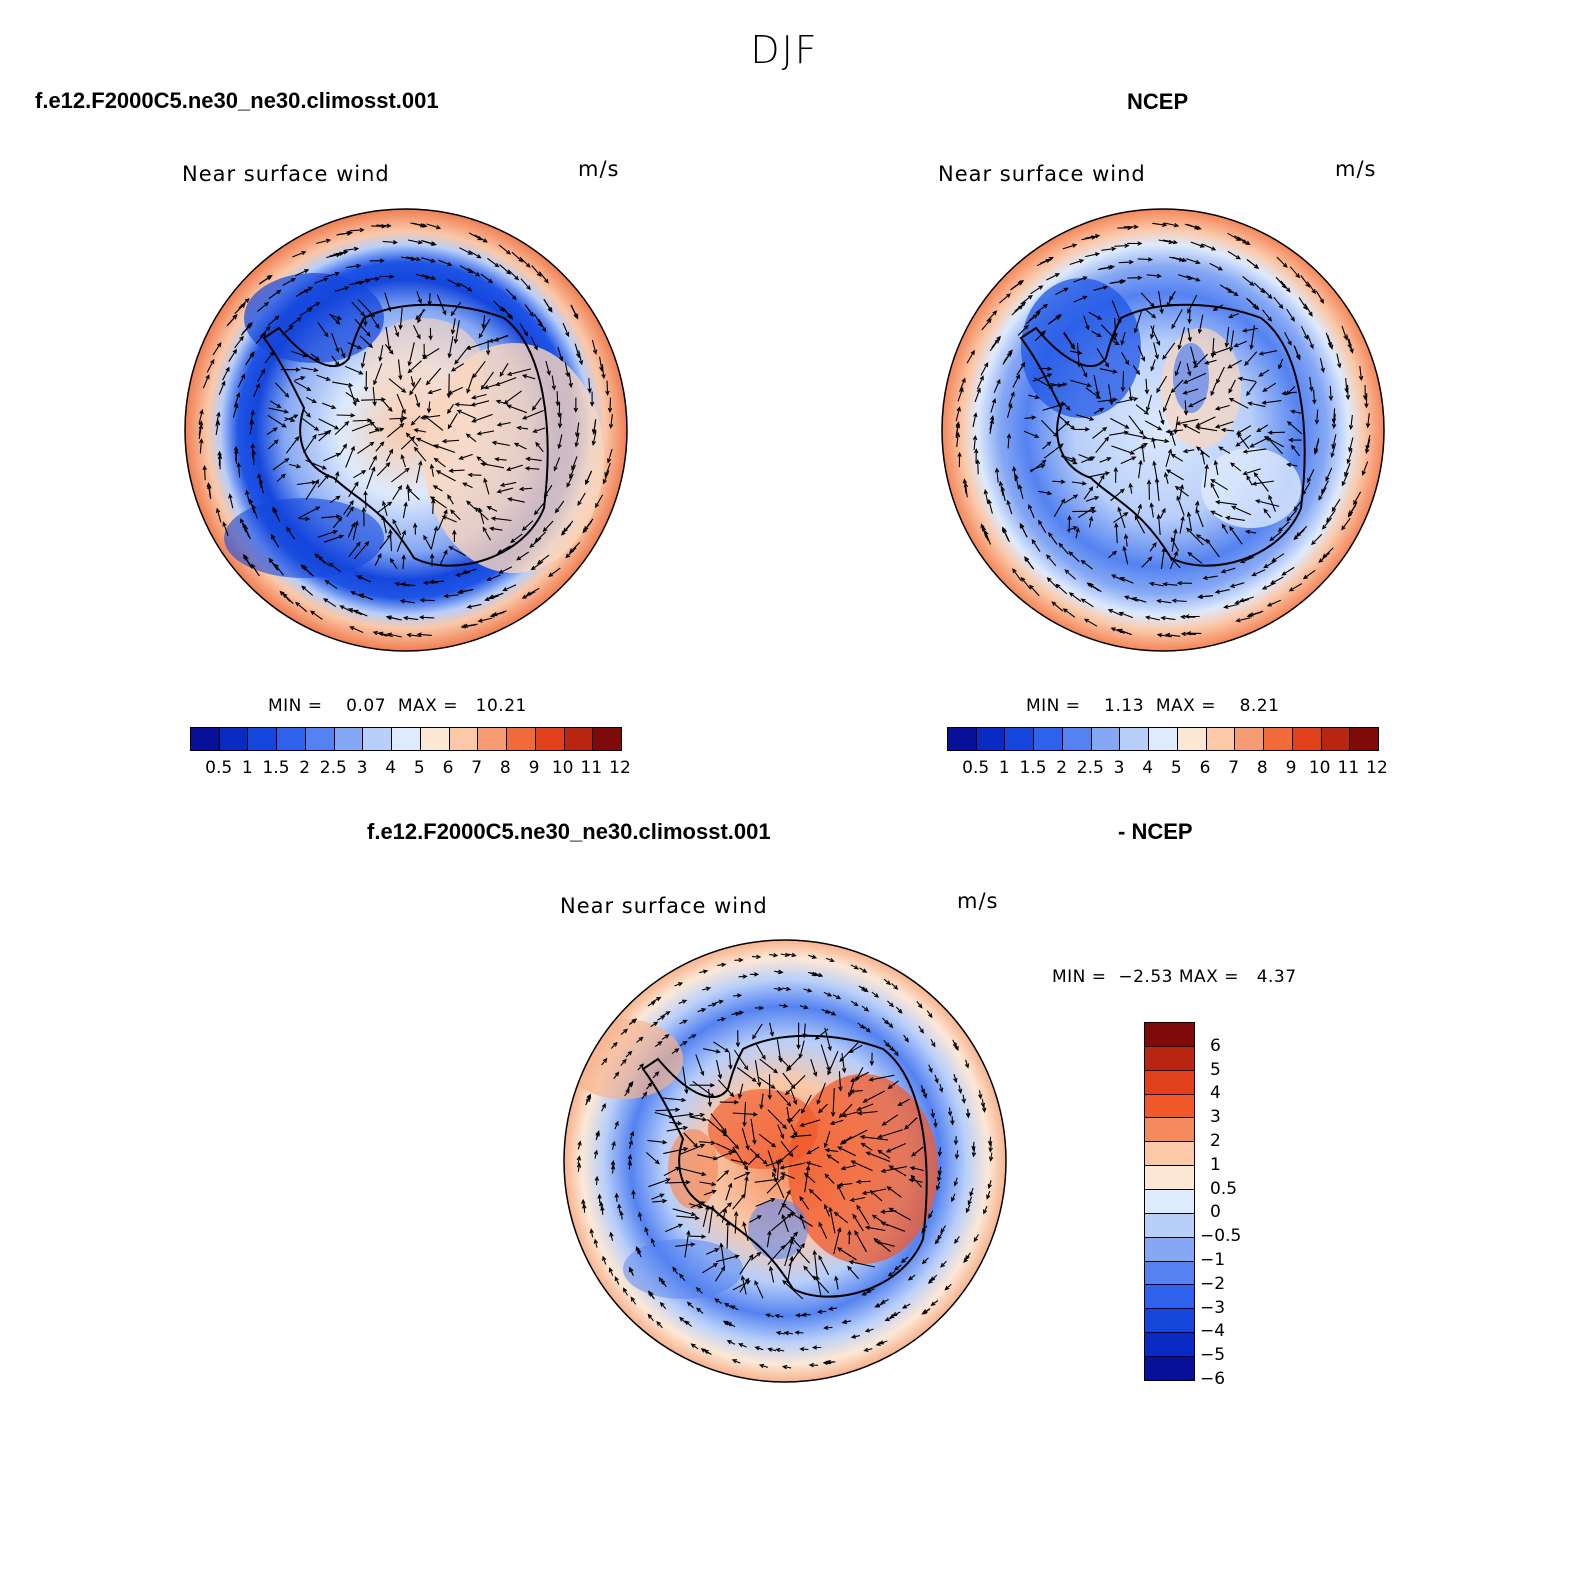 This screenshot has width=1569, height=1569. Describe the element at coordinates (286, 174) in the screenshot. I see `model-plot-title: Near surface wind` at that location.